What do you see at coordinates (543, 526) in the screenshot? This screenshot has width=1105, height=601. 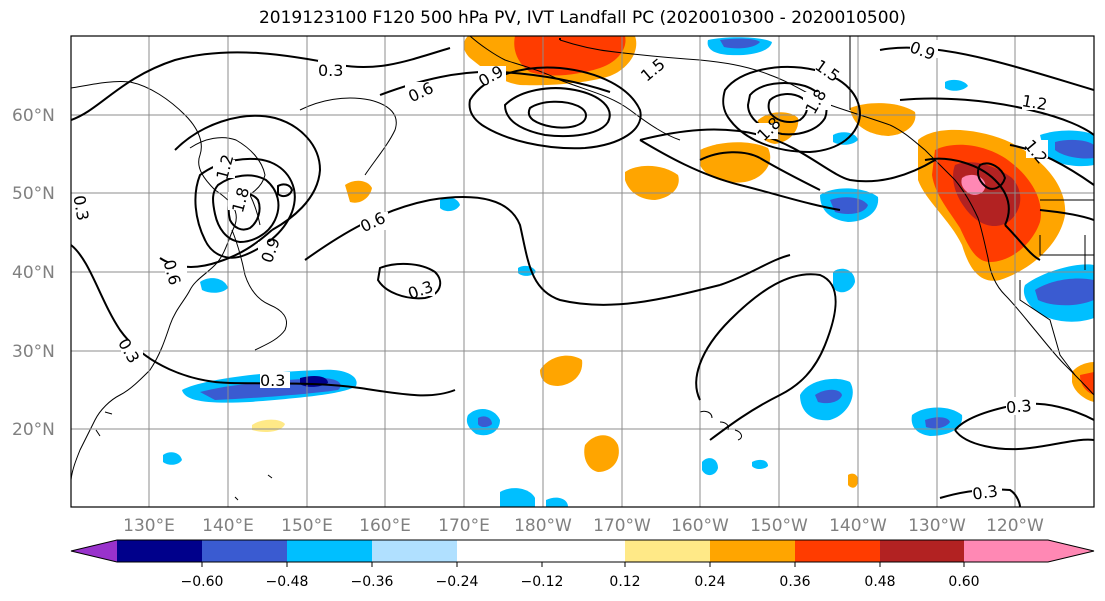 I see `lon-label-180w: 180°W` at bounding box center [543, 526].